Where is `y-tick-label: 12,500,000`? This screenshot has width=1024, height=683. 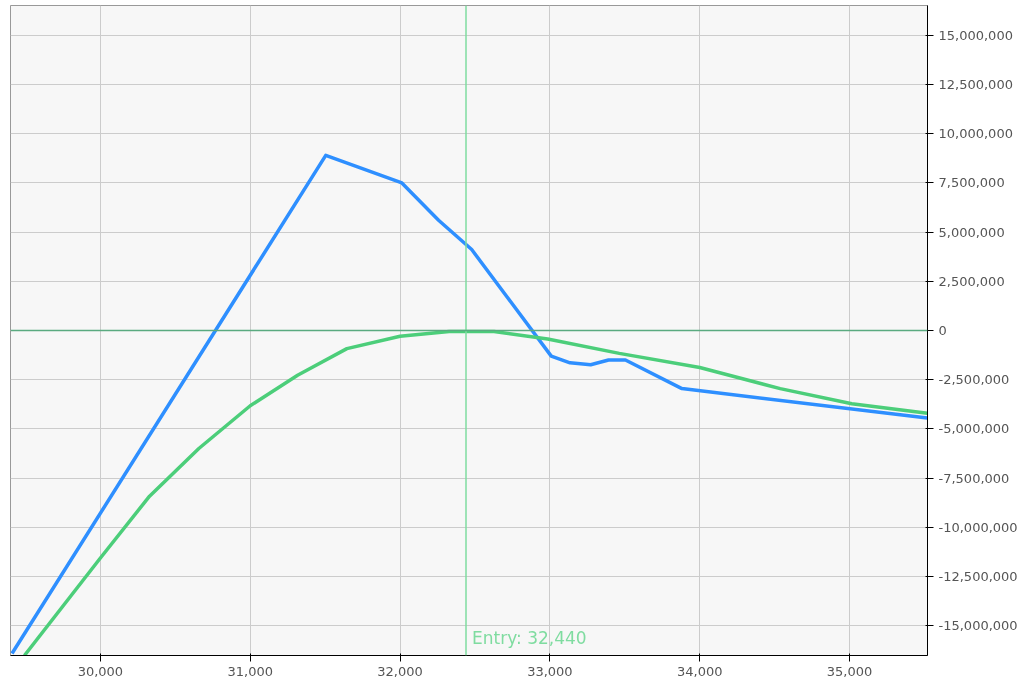
y-tick-label: 12,500,000 is located at coordinates (975, 84).